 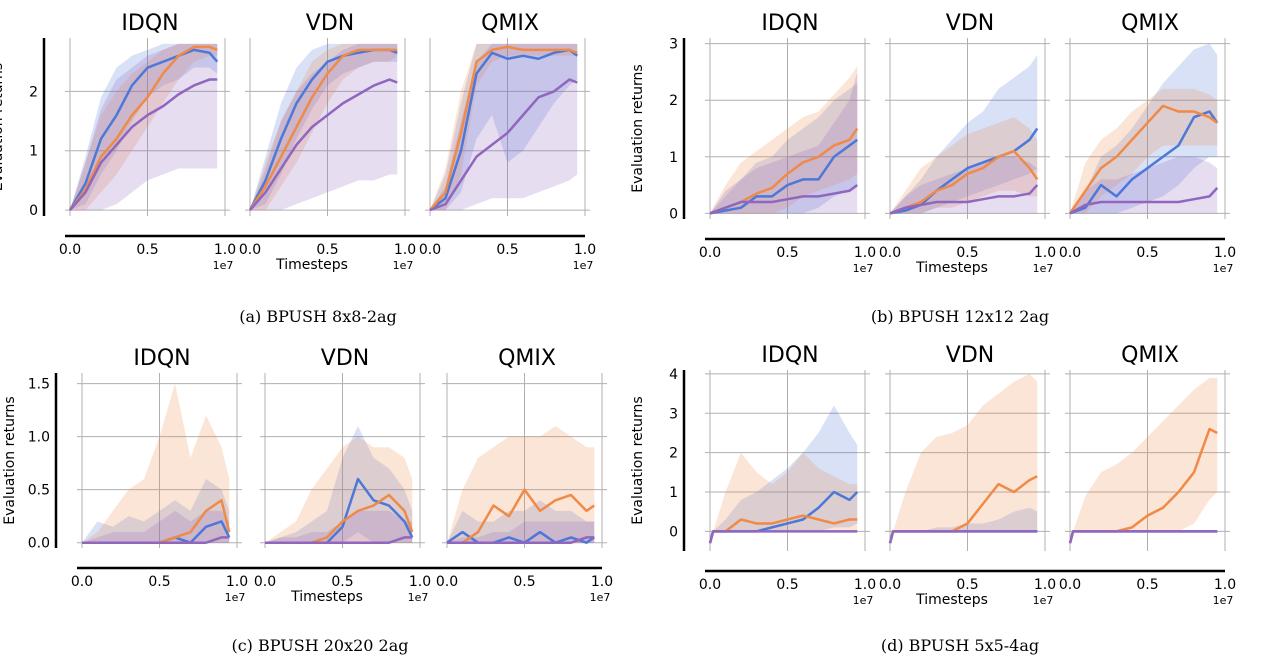 What do you see at coordinates (33, 152) in the screenshot?
I see `y-tick-label: 1` at bounding box center [33, 152].